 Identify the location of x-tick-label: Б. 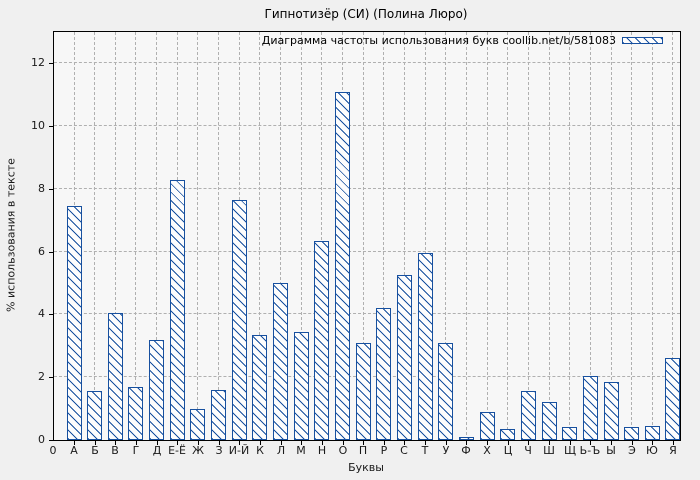
(95, 450).